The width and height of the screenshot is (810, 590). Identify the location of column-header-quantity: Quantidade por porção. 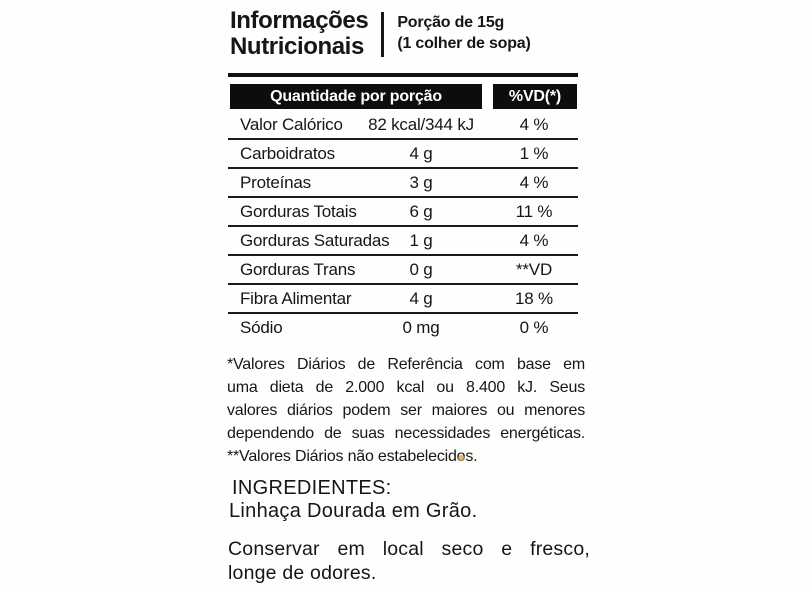
(356, 96).